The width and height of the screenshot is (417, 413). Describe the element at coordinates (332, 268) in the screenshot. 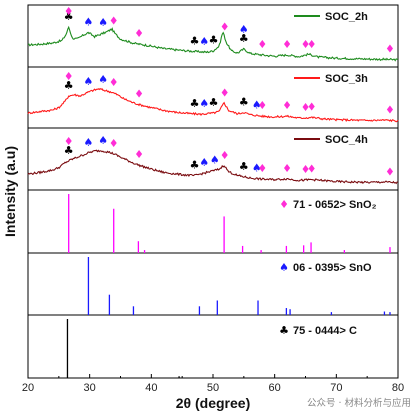

I see `reference-legend-label: 06 - 0395> SnO` at that location.